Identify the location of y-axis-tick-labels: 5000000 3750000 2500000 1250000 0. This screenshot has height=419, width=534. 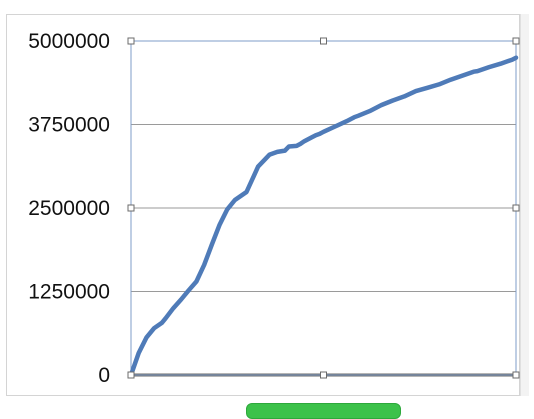
(69, 208).